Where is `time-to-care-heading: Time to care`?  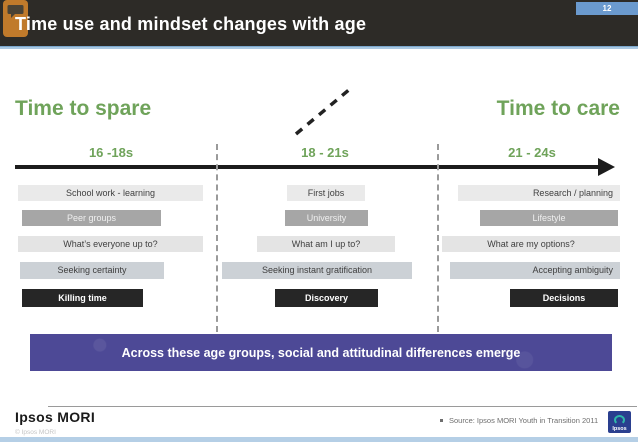
time-to-care-heading: Time to care is located at coordinates (558, 108).